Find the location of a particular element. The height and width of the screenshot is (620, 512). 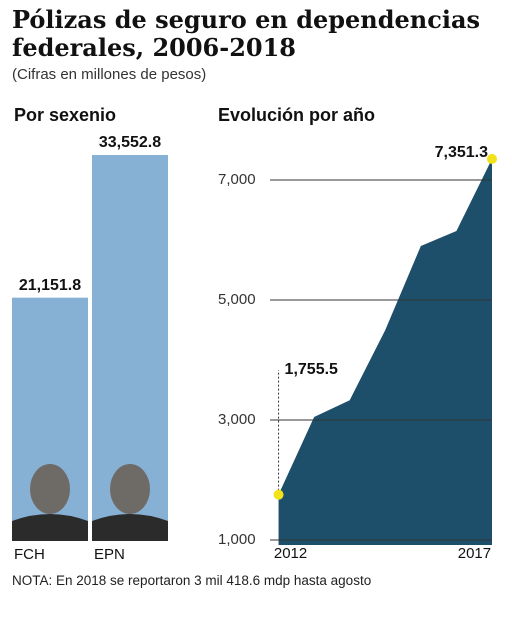

y-tick-label: 1,000 is located at coordinates (237, 539).